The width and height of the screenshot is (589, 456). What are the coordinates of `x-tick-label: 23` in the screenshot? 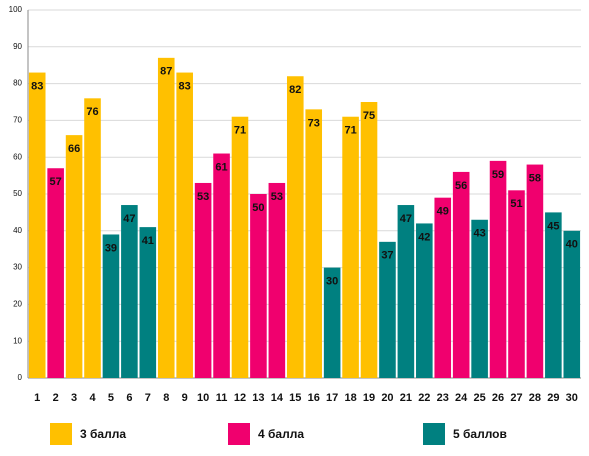 It's located at (443, 398).